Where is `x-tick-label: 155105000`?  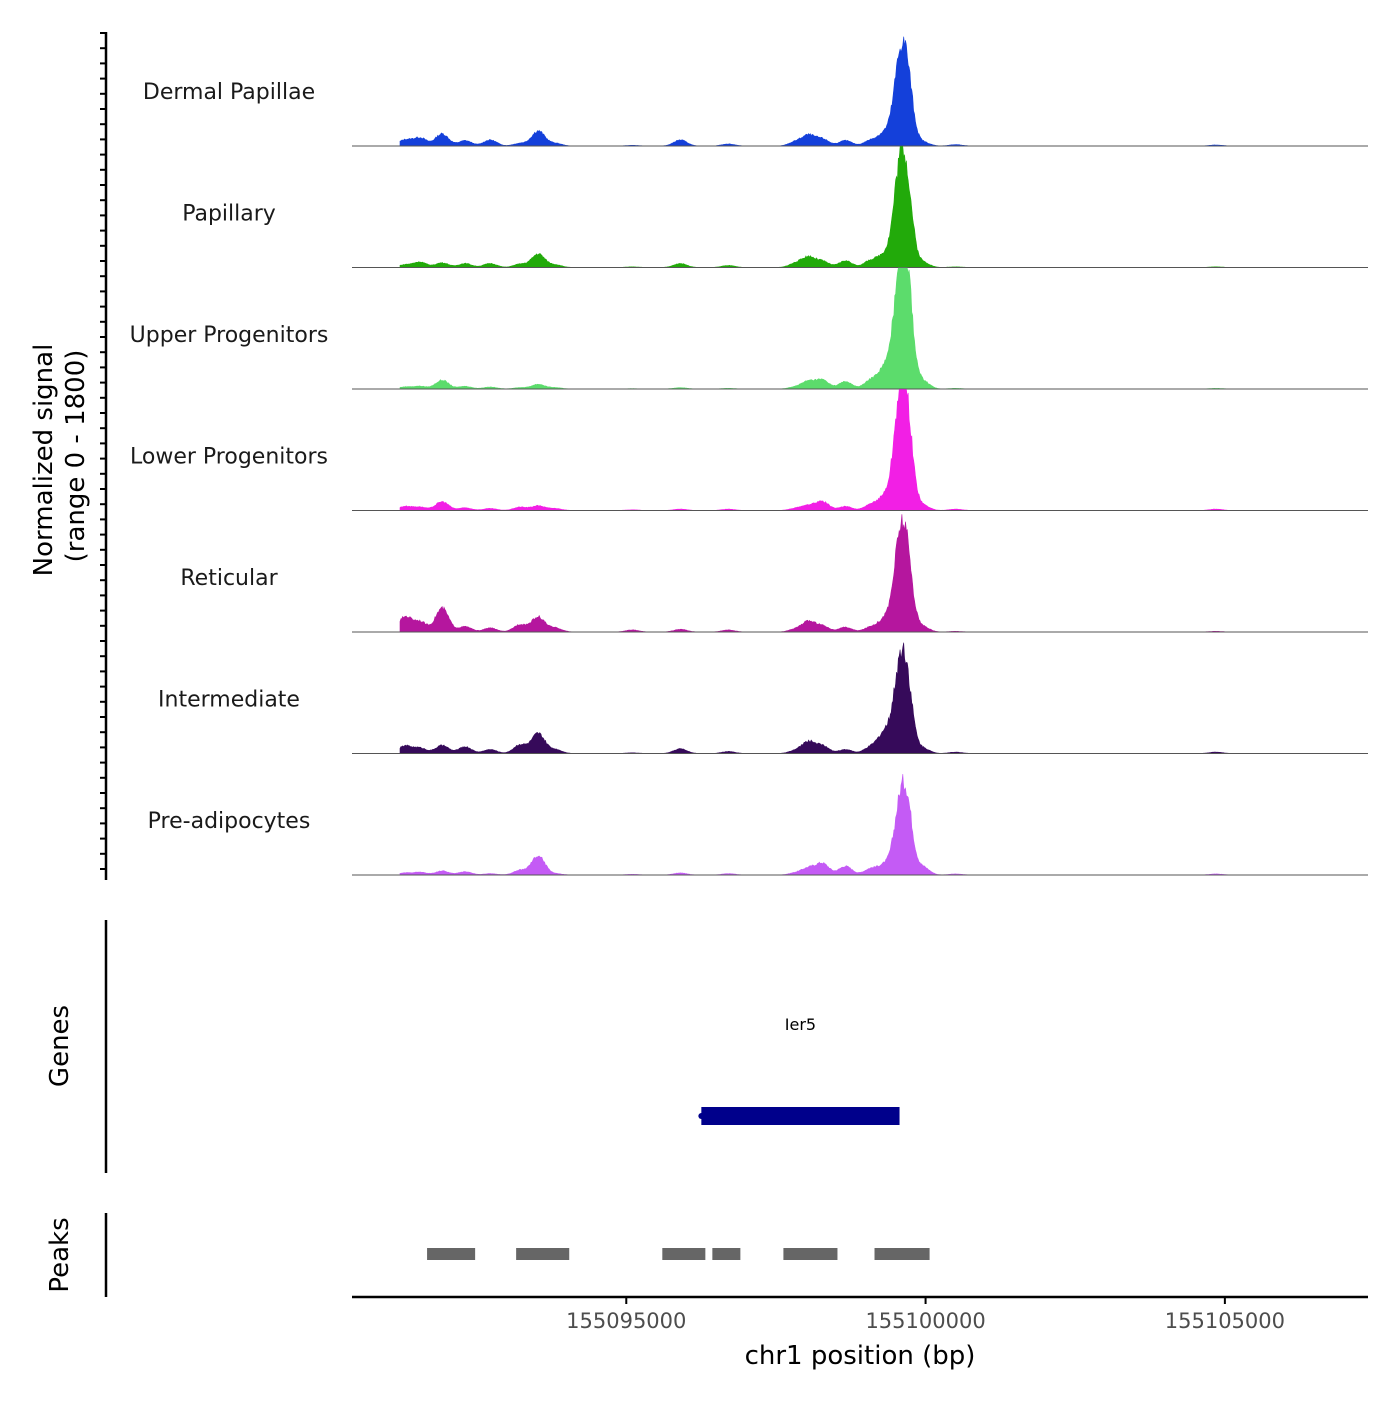
x-tick-label: 155105000 is located at coordinates (1225, 1321).